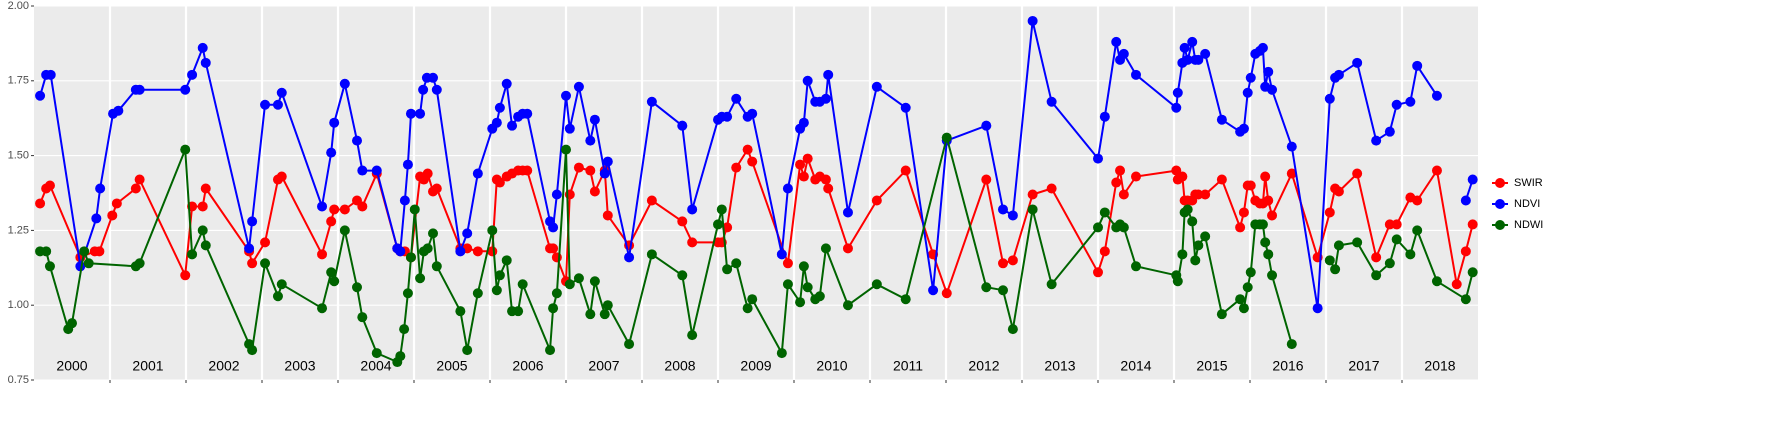  Describe the element at coordinates (1528, 183) in the screenshot. I see `legend-label: SWIR` at that location.